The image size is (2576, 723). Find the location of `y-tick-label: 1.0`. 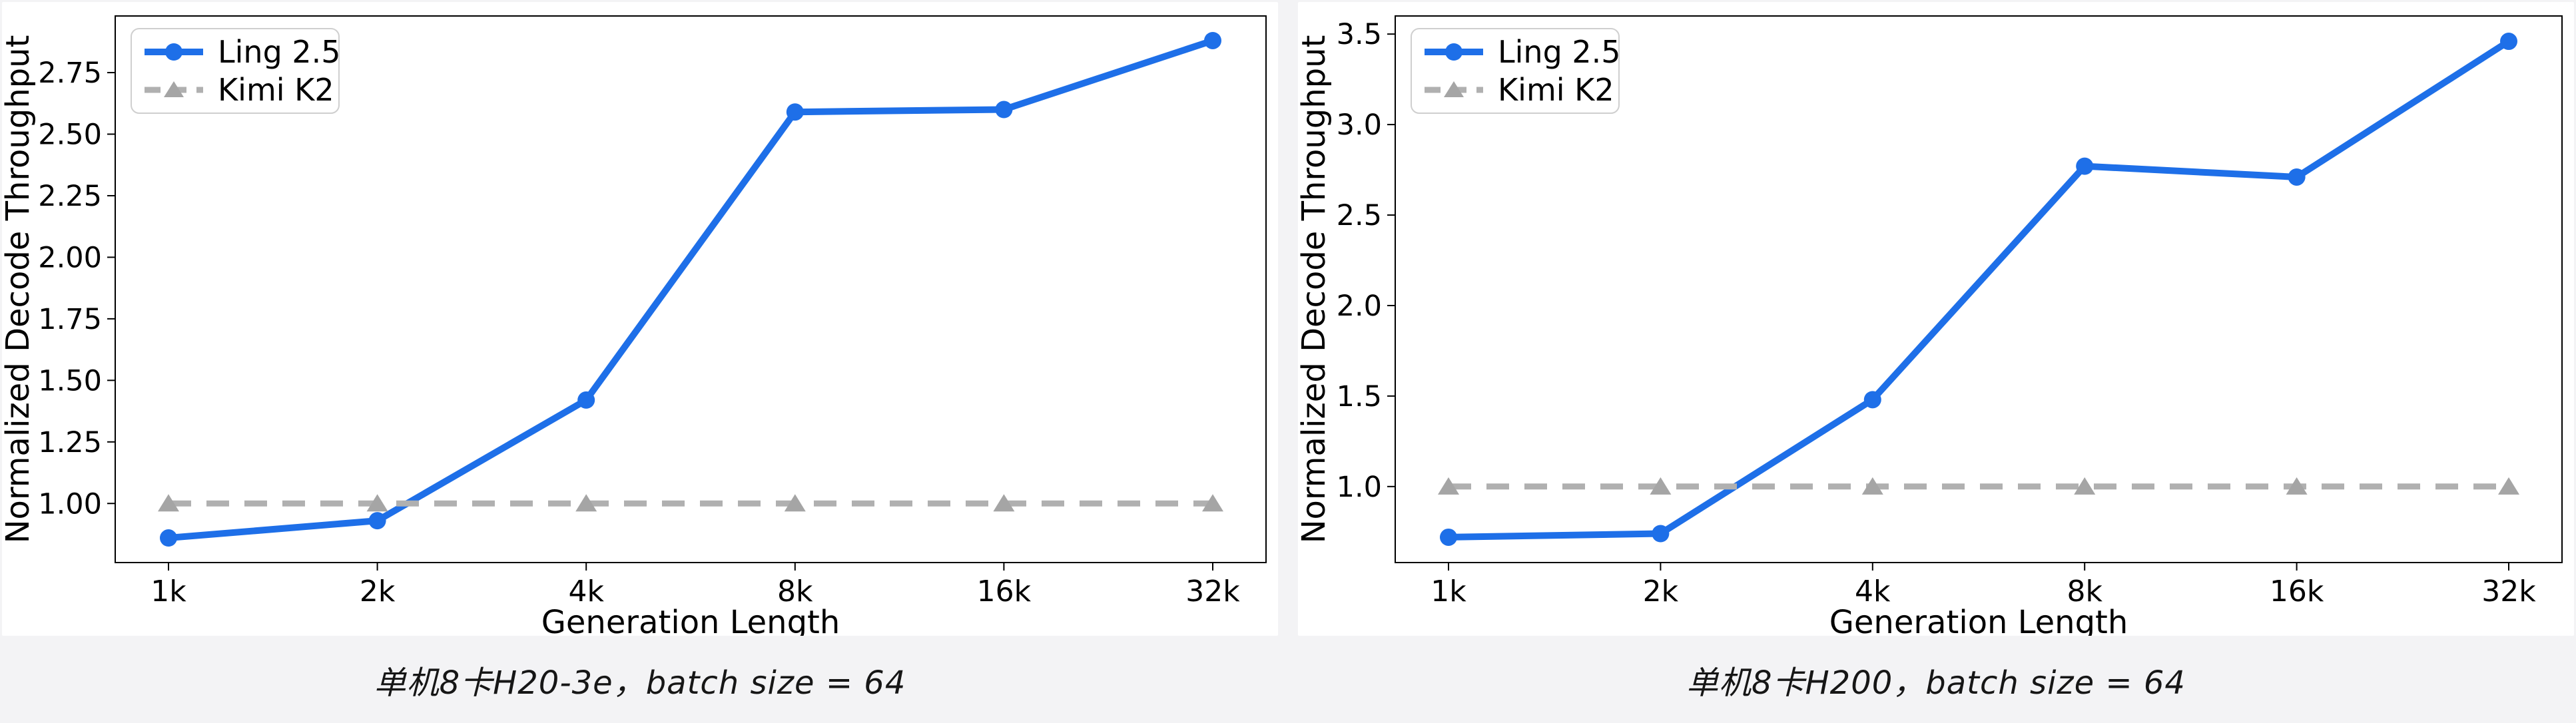

y-tick-label: 1.0 is located at coordinates (1359, 488).